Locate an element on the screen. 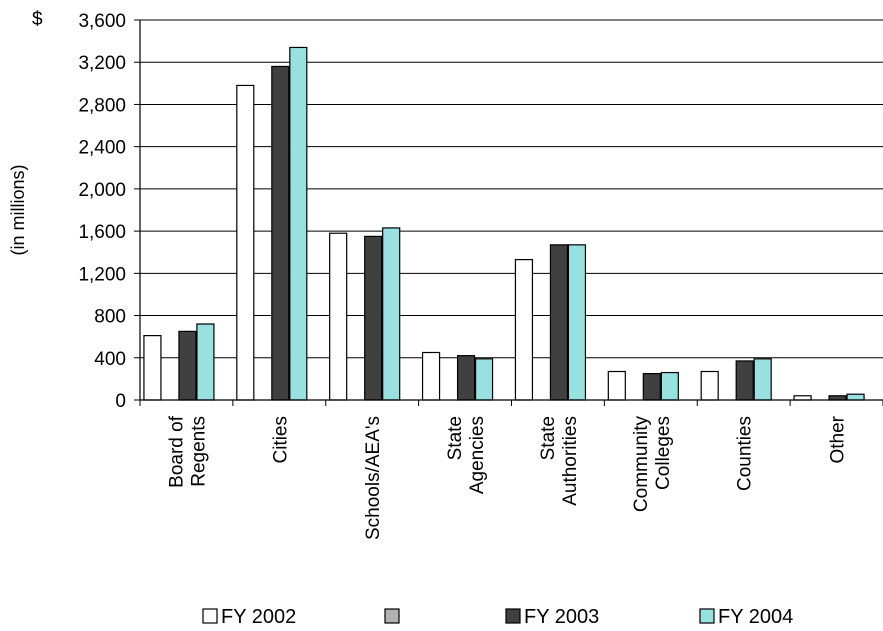 The height and width of the screenshot is (631, 883). x-category-label: Cities is located at coordinates (280, 440).